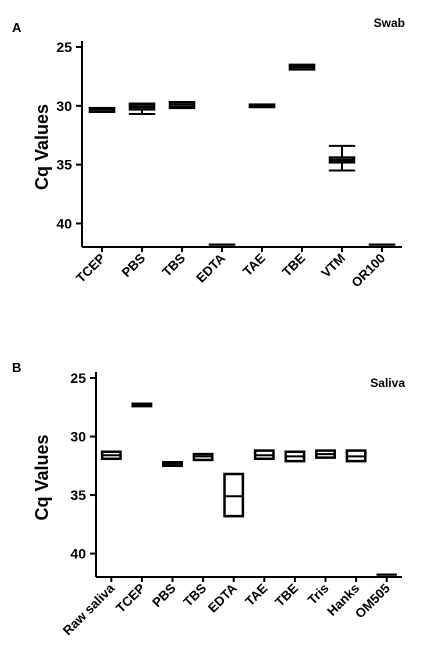 The image size is (434, 657). Describe the element at coordinates (89, 609) in the screenshot. I see `x-tick-label: Raw saliva` at that location.